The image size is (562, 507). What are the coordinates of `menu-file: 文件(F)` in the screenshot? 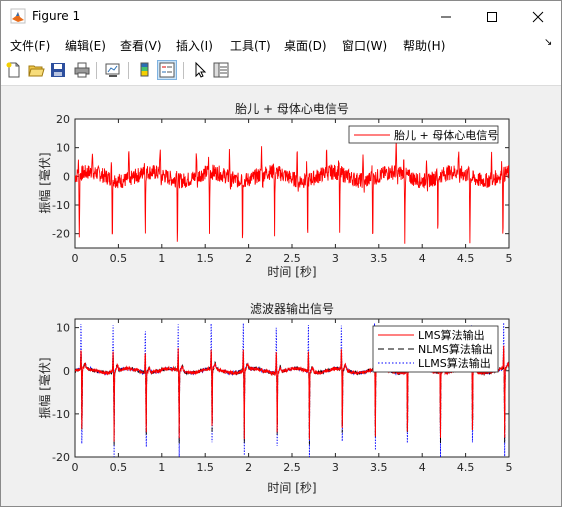 It's located at (30, 46).